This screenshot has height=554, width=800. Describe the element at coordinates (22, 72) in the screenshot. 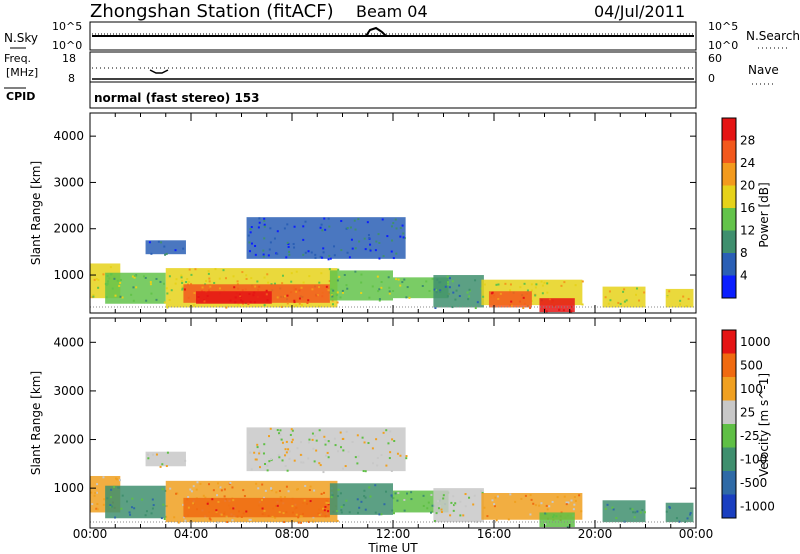

I see `freq-label-line2: [MHz]` at that location.